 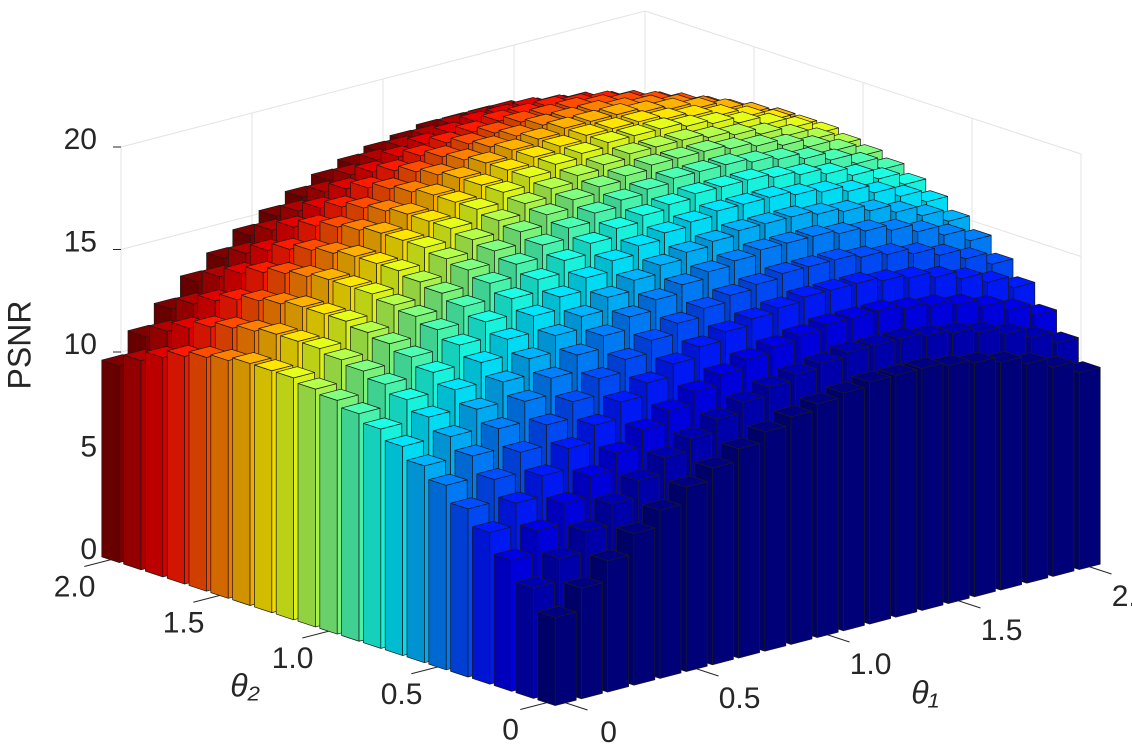 I want to click on x-axis-label: θ₁, so click(x=924, y=692).